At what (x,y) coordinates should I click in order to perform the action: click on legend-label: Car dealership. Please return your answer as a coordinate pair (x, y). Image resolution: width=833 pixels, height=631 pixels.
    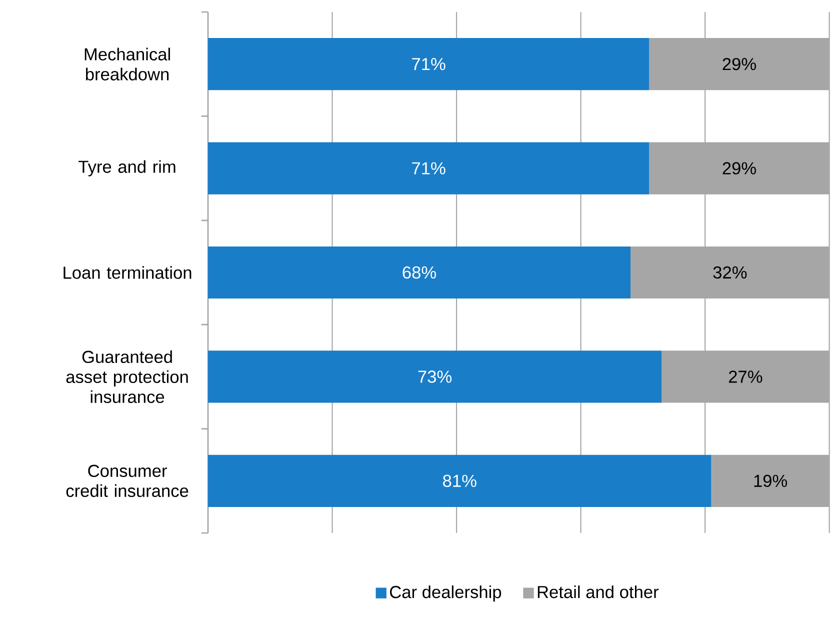
    Looking at the image, I should click on (446, 593).